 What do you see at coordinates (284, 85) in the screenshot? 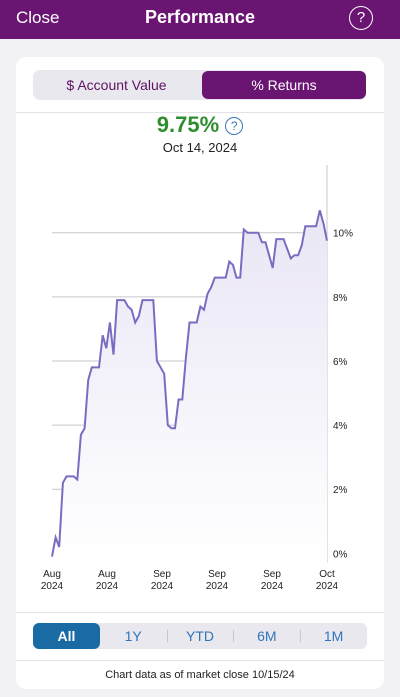
I see `returns-tab: % Returns` at bounding box center [284, 85].